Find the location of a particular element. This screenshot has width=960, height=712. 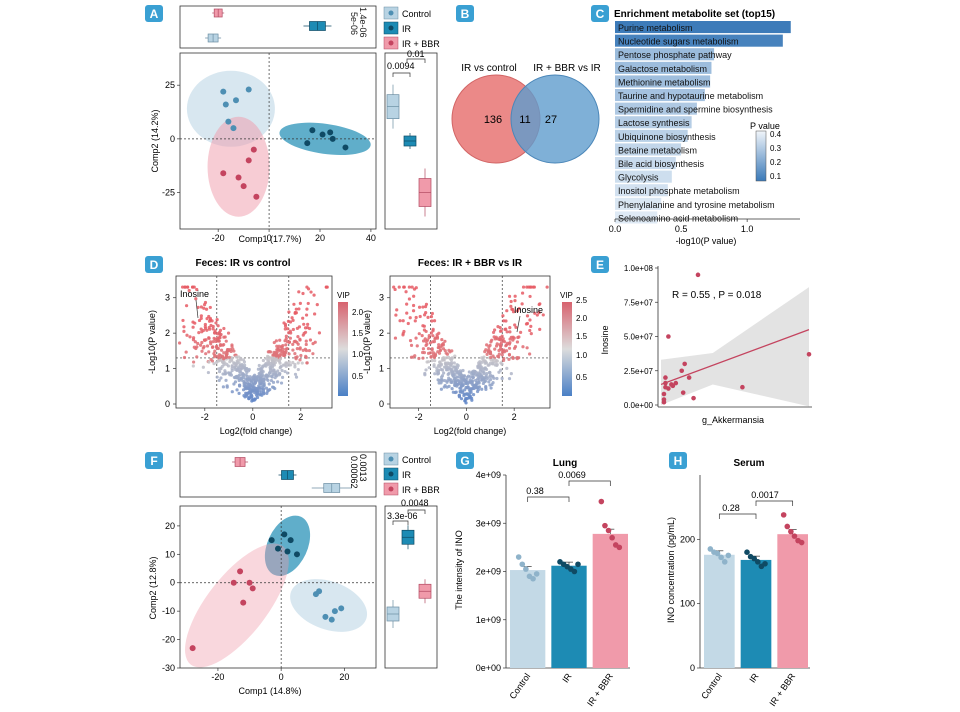

x-tick-label: -20 is located at coordinates (217, 677).